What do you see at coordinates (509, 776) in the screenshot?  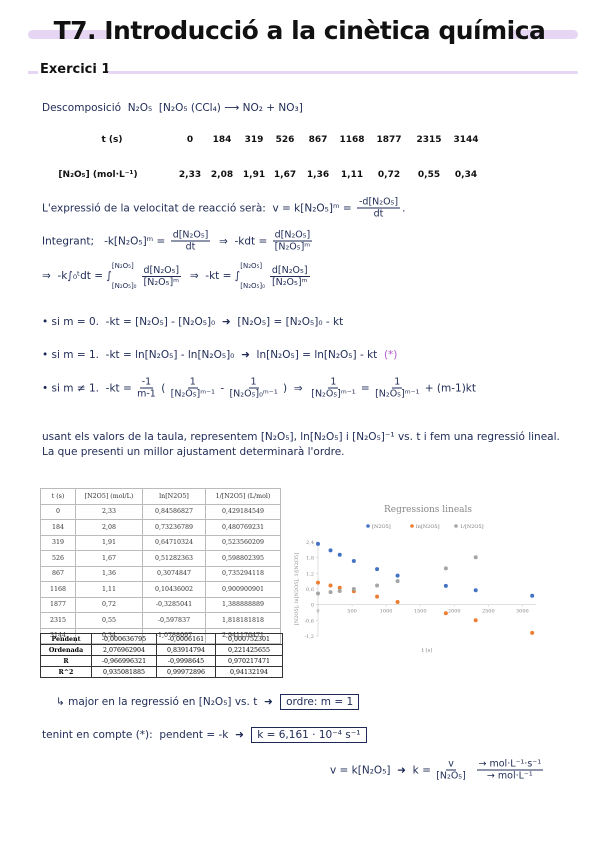 I see `denominator: → mol·L⁻¹` at bounding box center [509, 776].